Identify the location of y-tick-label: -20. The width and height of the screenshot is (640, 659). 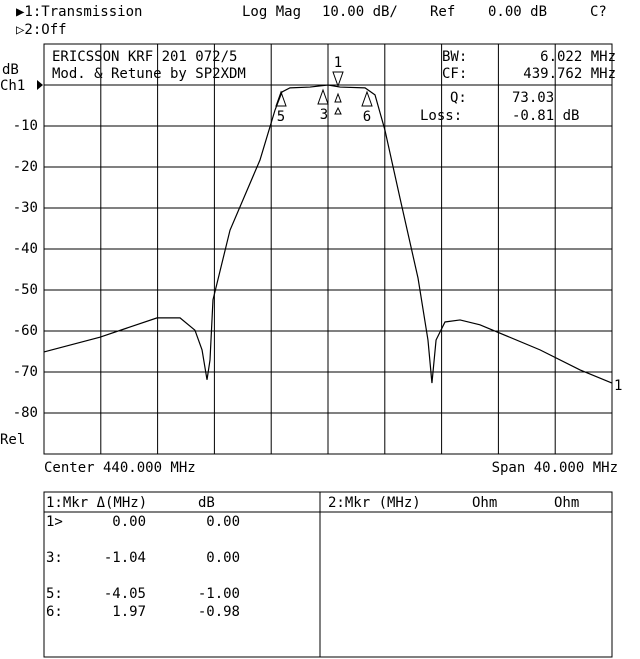
(25, 167).